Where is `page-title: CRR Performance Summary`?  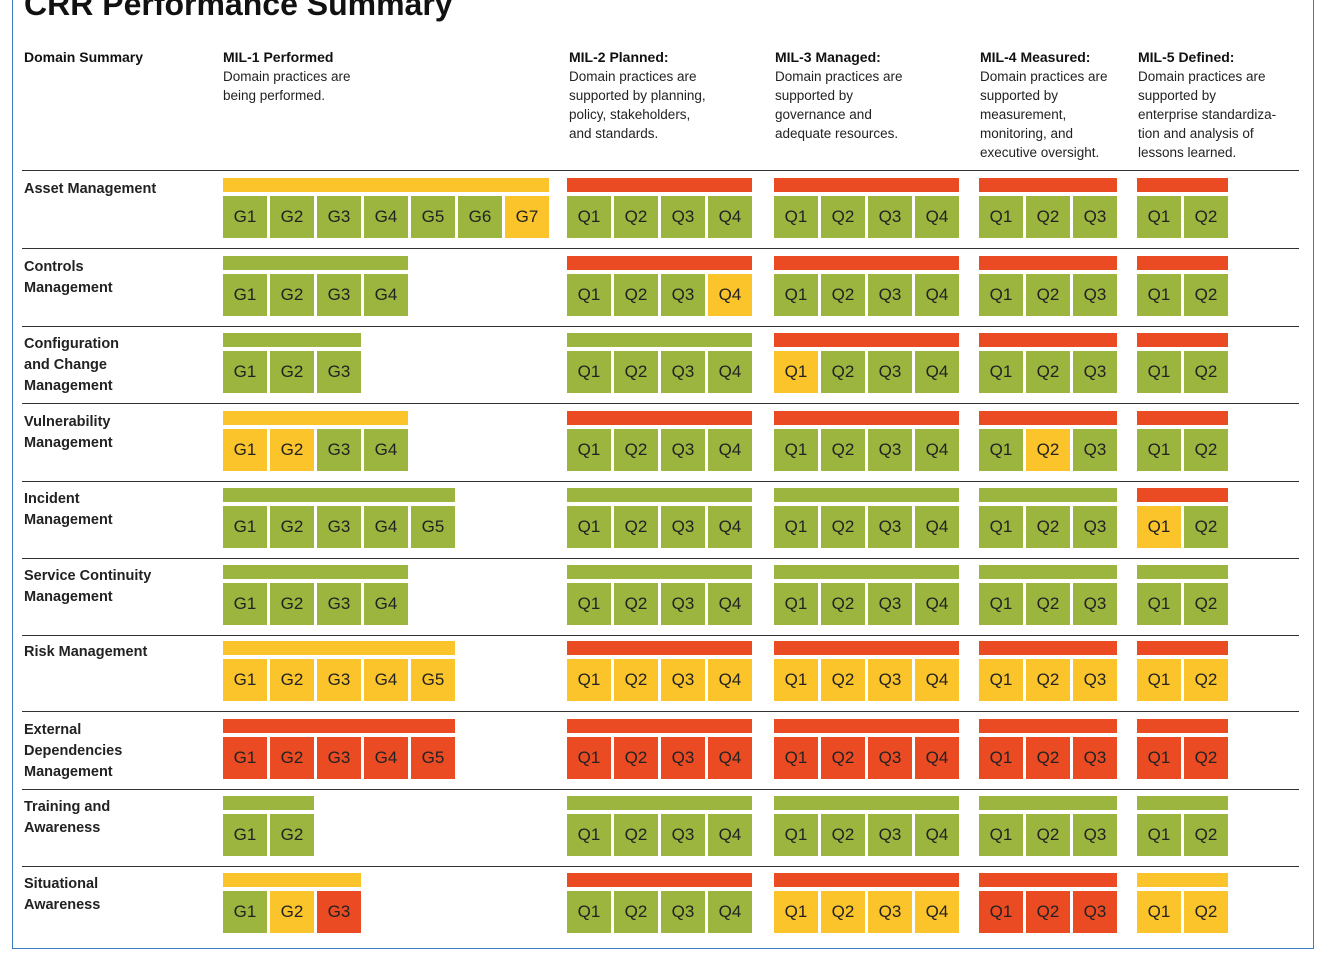 page-title: CRR Performance Summary is located at coordinates (238, 11).